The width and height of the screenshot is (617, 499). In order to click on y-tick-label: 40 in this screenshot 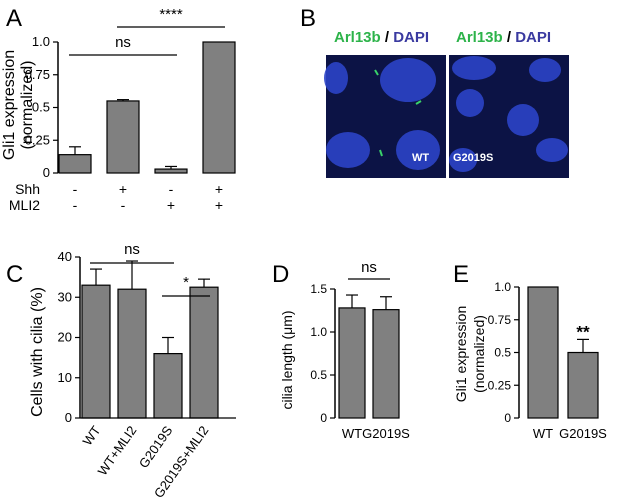, I will do `click(65, 256)`.